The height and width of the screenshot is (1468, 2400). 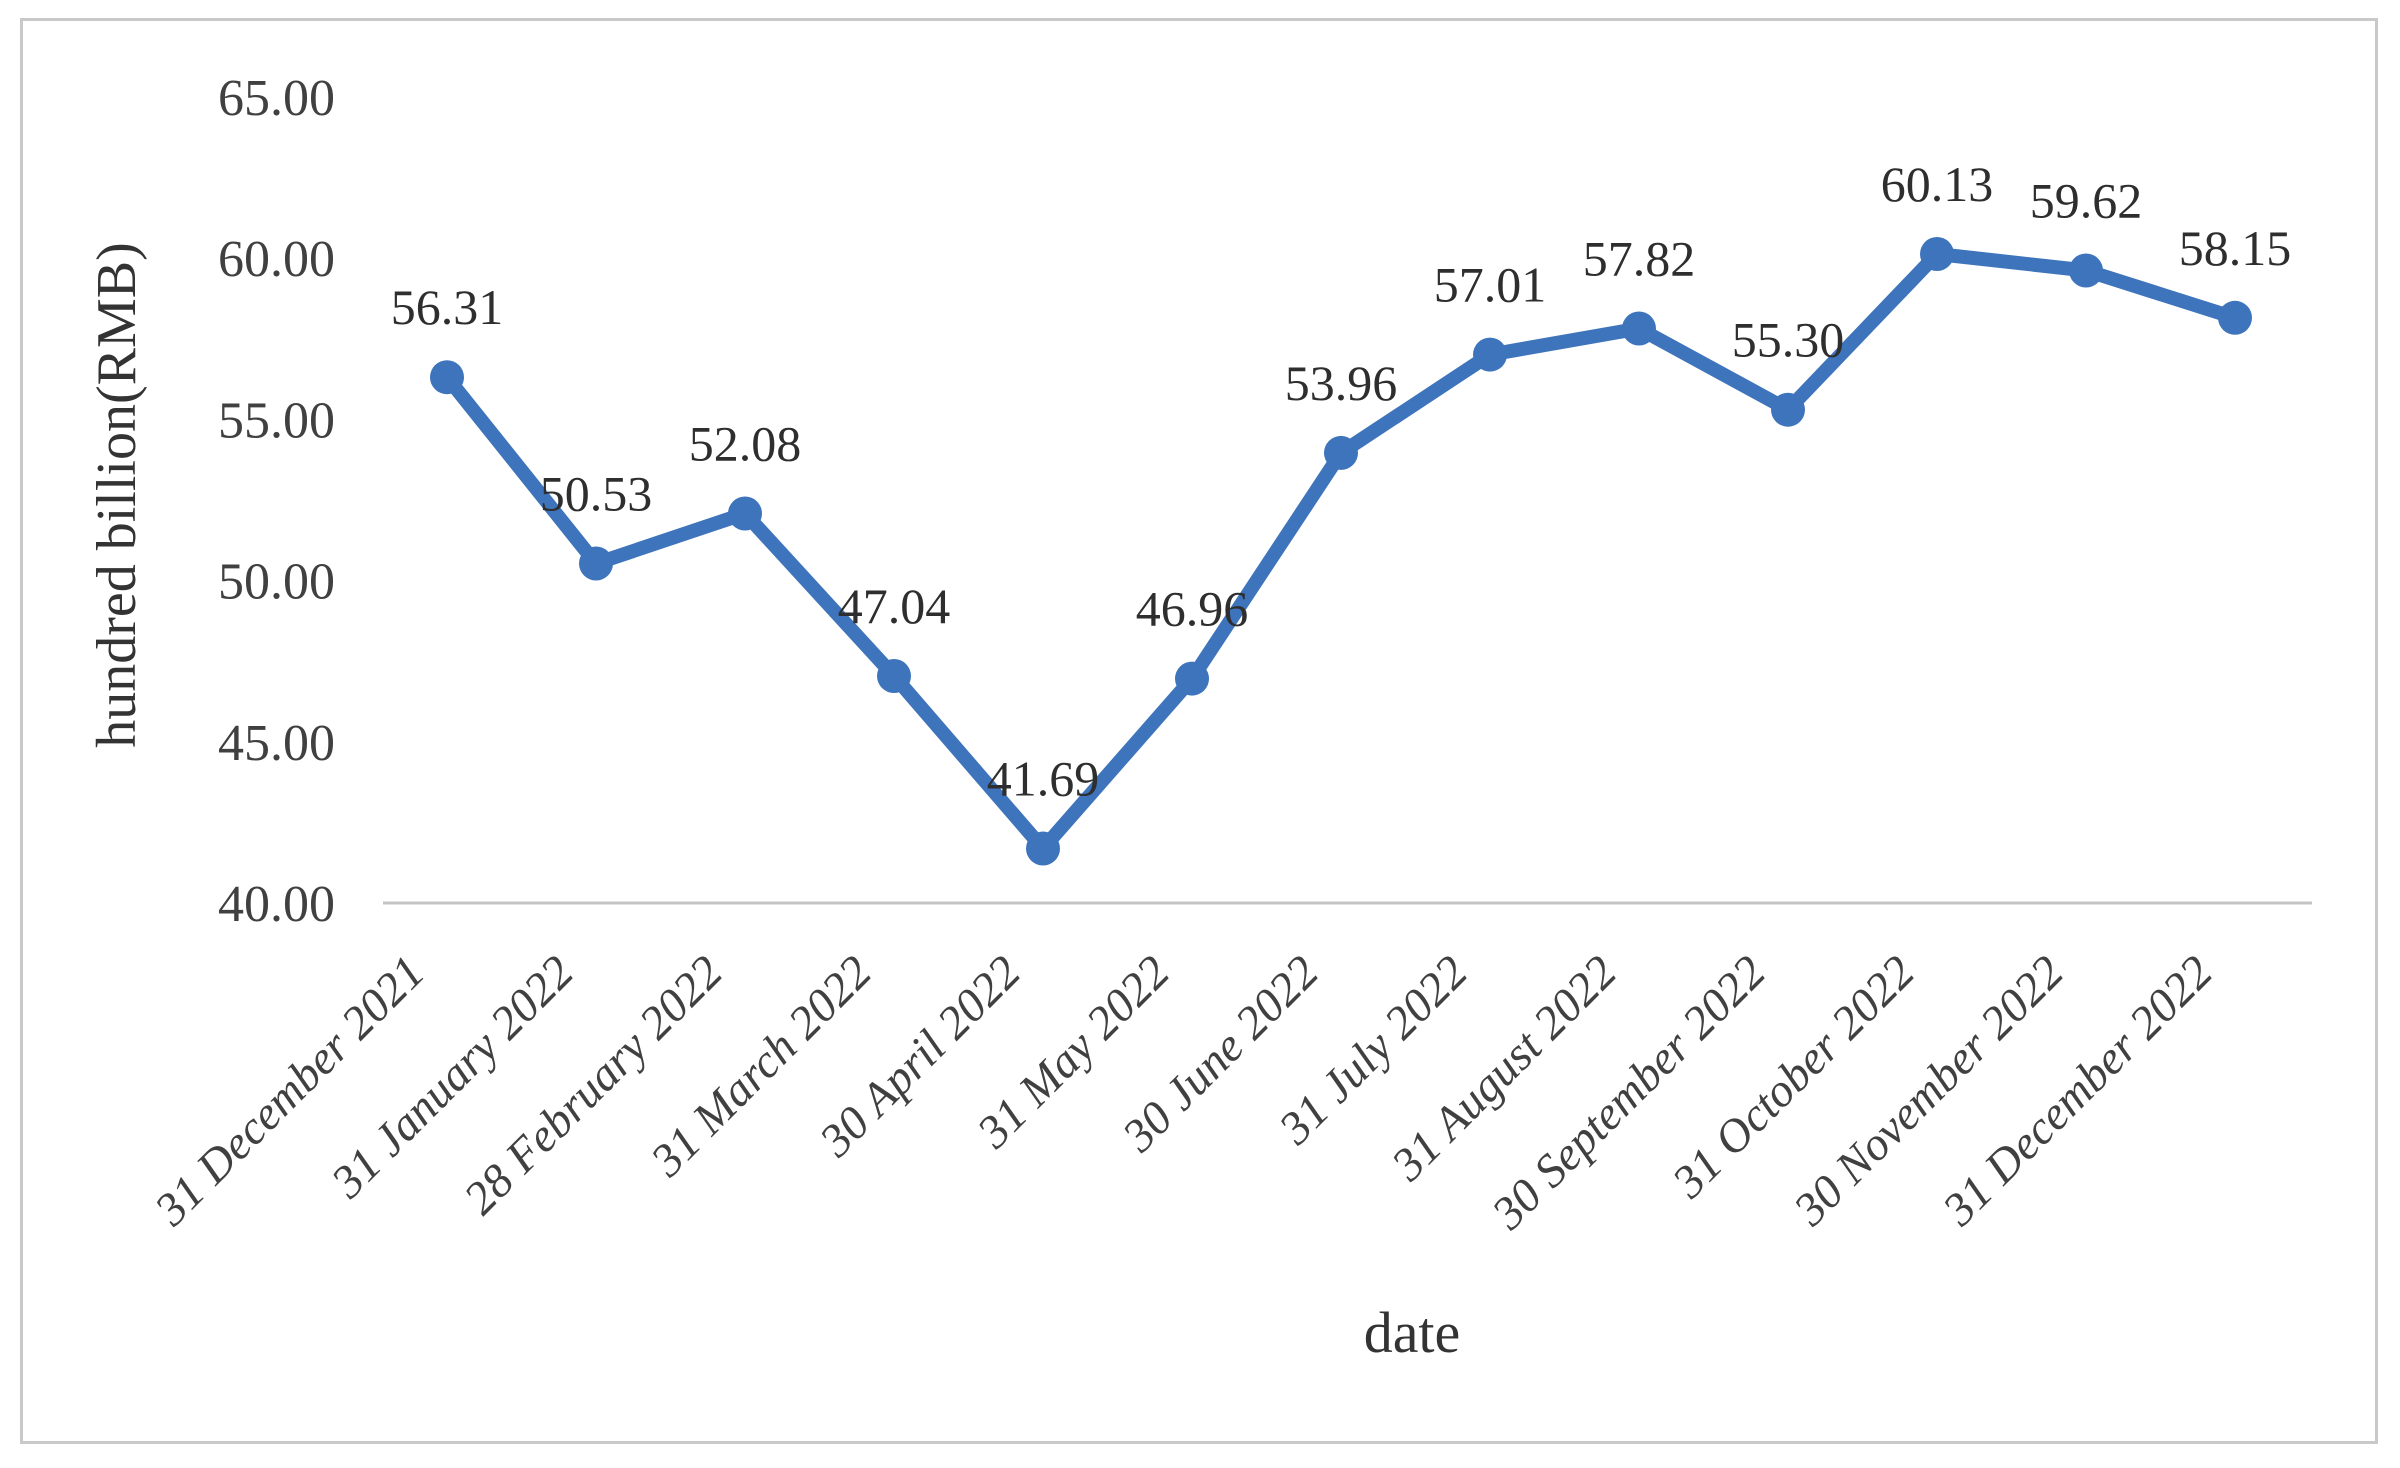 What do you see at coordinates (276, 743) in the screenshot?
I see `y-tick-label: 45.00` at bounding box center [276, 743].